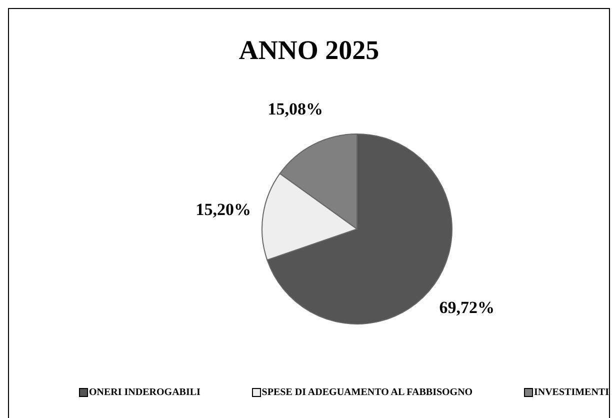  What do you see at coordinates (309, 51) in the screenshot?
I see `chart-title: ANNO 2025` at bounding box center [309, 51].